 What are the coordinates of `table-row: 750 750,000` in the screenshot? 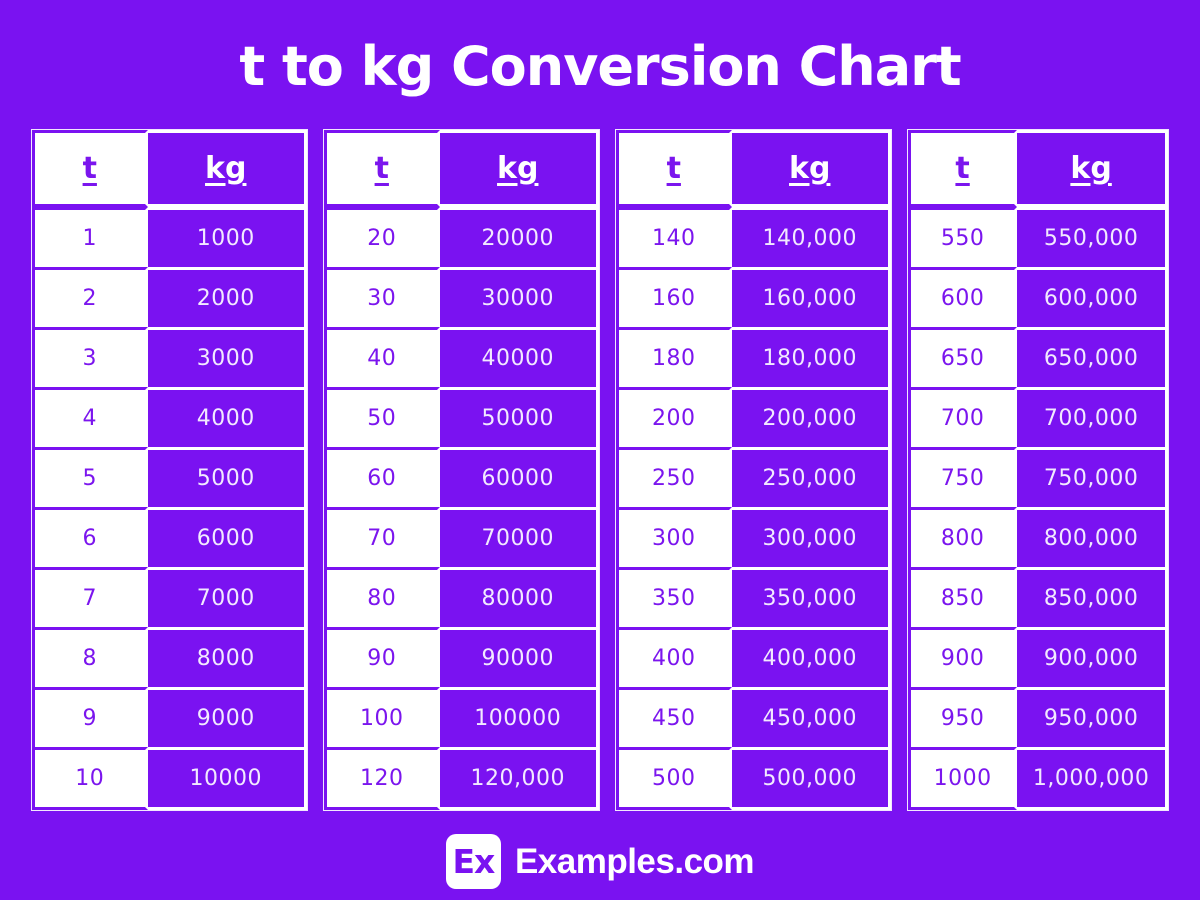 It's located at (1038, 477).